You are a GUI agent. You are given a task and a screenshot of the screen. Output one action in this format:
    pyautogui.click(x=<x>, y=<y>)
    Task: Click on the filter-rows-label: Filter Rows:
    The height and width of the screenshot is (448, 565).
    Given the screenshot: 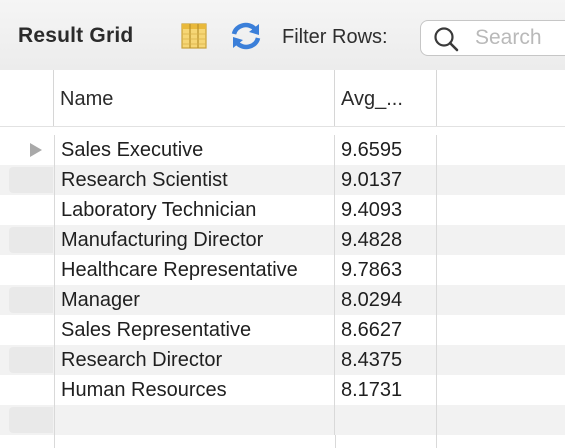 What is the action you would take?
    pyautogui.click(x=335, y=37)
    